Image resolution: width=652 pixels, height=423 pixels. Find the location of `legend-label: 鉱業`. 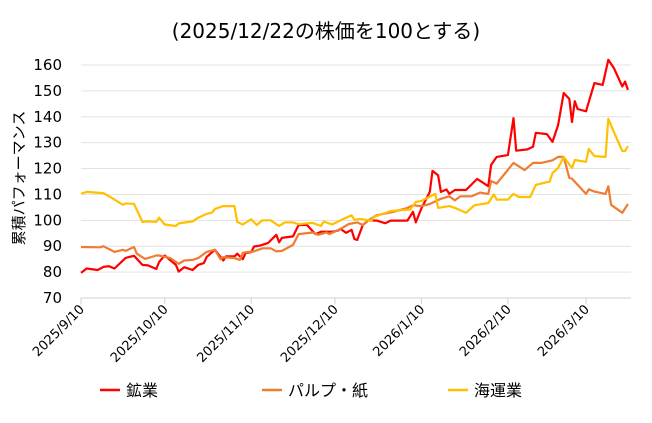

legend-label: 鉱業 is located at coordinates (142, 390).